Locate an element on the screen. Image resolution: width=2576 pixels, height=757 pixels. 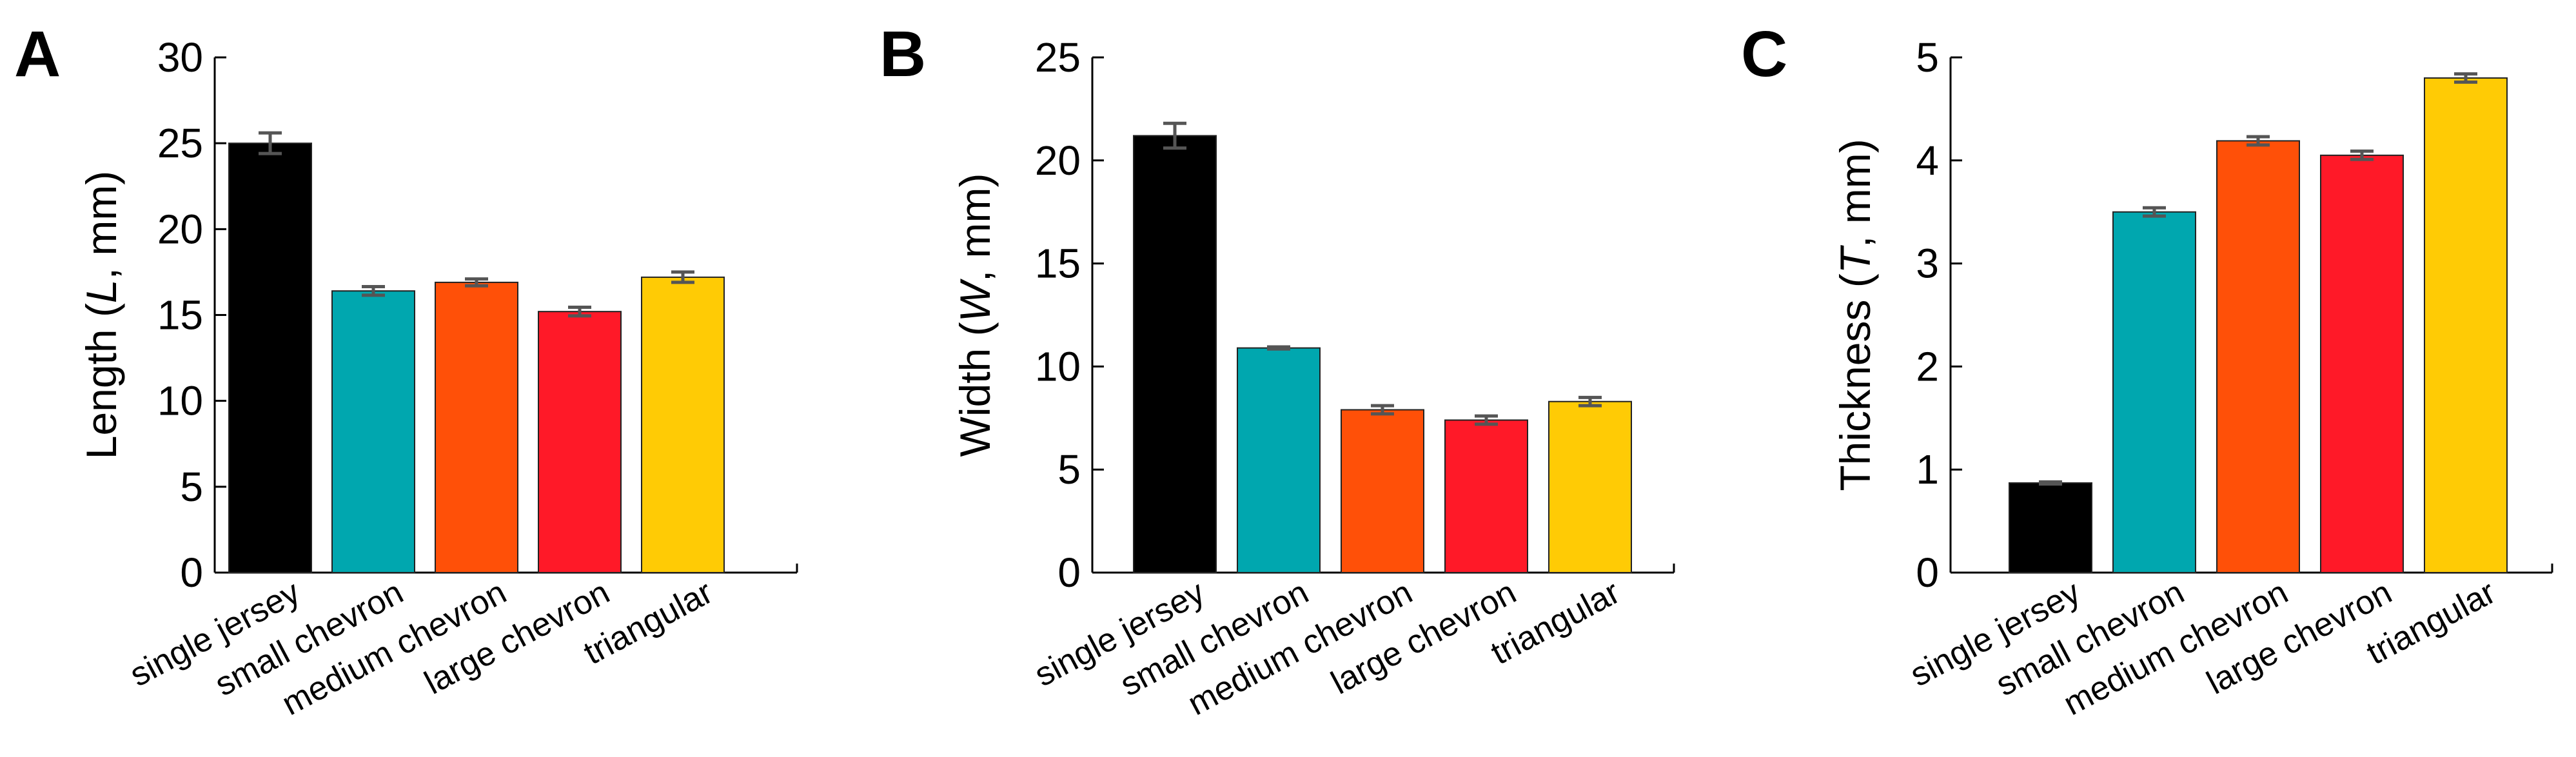
y-axis-title: Thickness (T, mm) is located at coordinates (1855, 315).